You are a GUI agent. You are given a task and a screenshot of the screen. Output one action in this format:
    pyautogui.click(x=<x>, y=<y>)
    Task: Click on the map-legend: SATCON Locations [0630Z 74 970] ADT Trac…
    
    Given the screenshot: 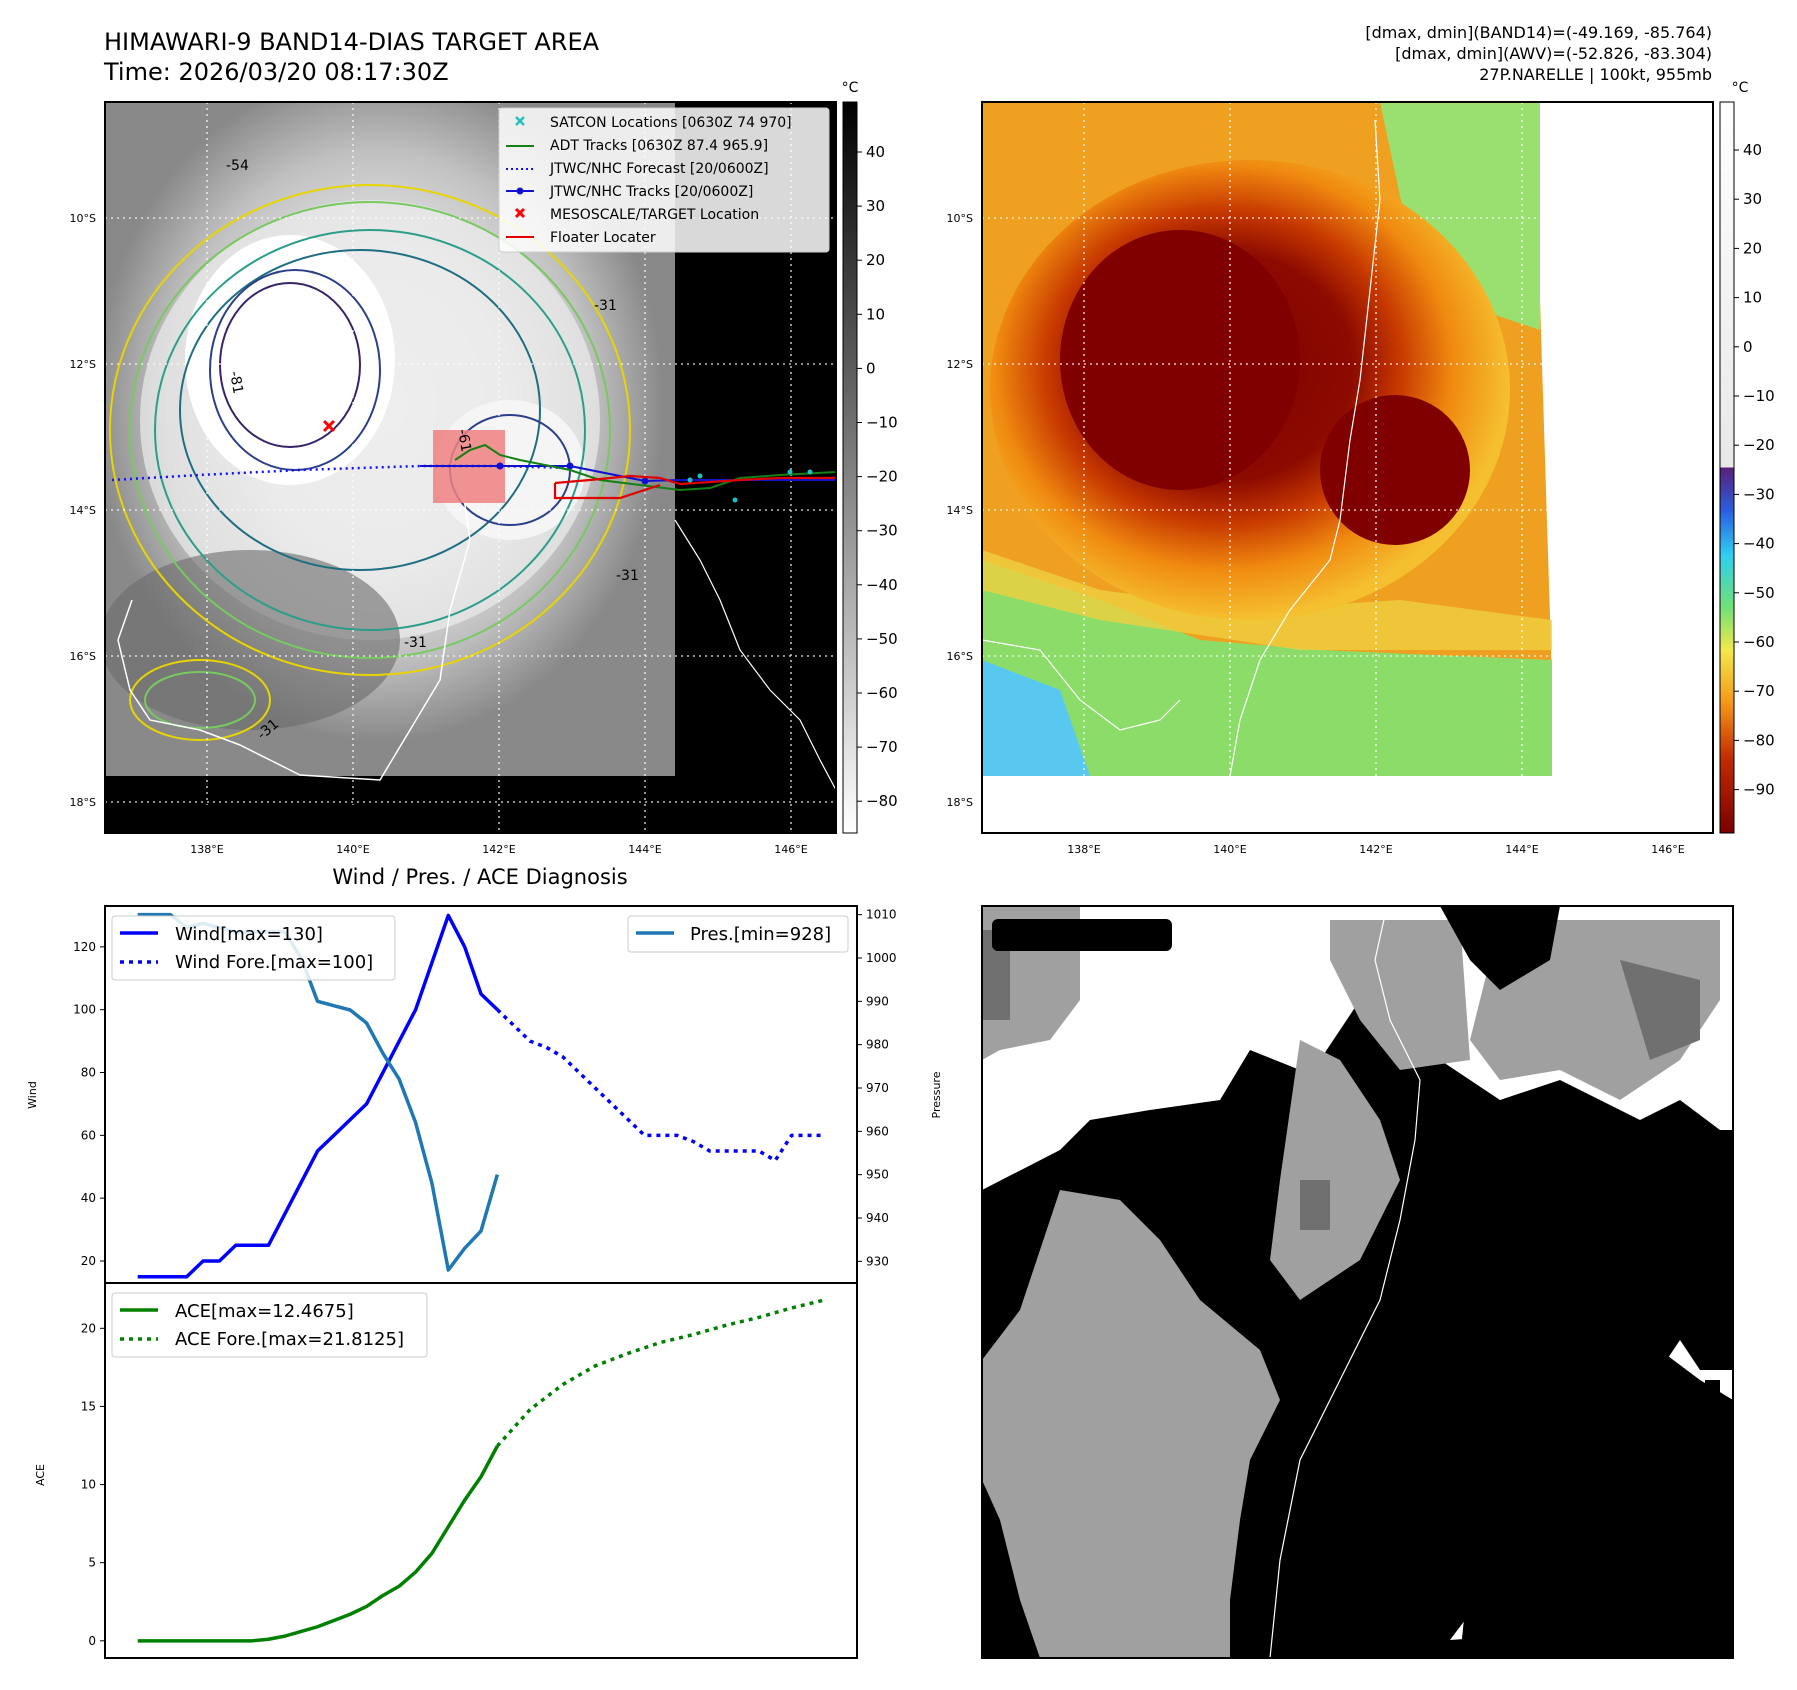 What is the action you would take?
    pyautogui.click(x=664, y=180)
    